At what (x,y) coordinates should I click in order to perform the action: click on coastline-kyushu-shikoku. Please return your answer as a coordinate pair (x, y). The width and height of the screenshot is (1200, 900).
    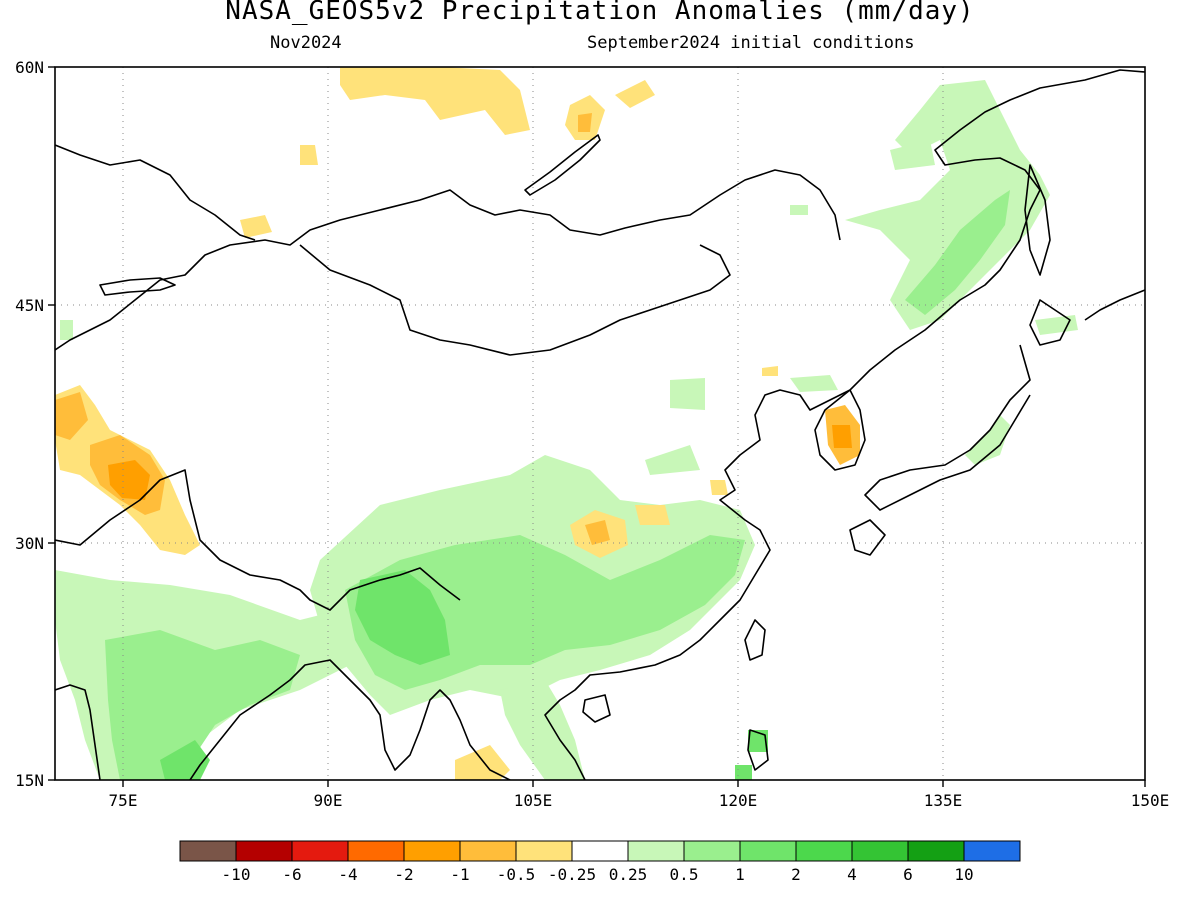
    Looking at the image, I should click on (867, 537).